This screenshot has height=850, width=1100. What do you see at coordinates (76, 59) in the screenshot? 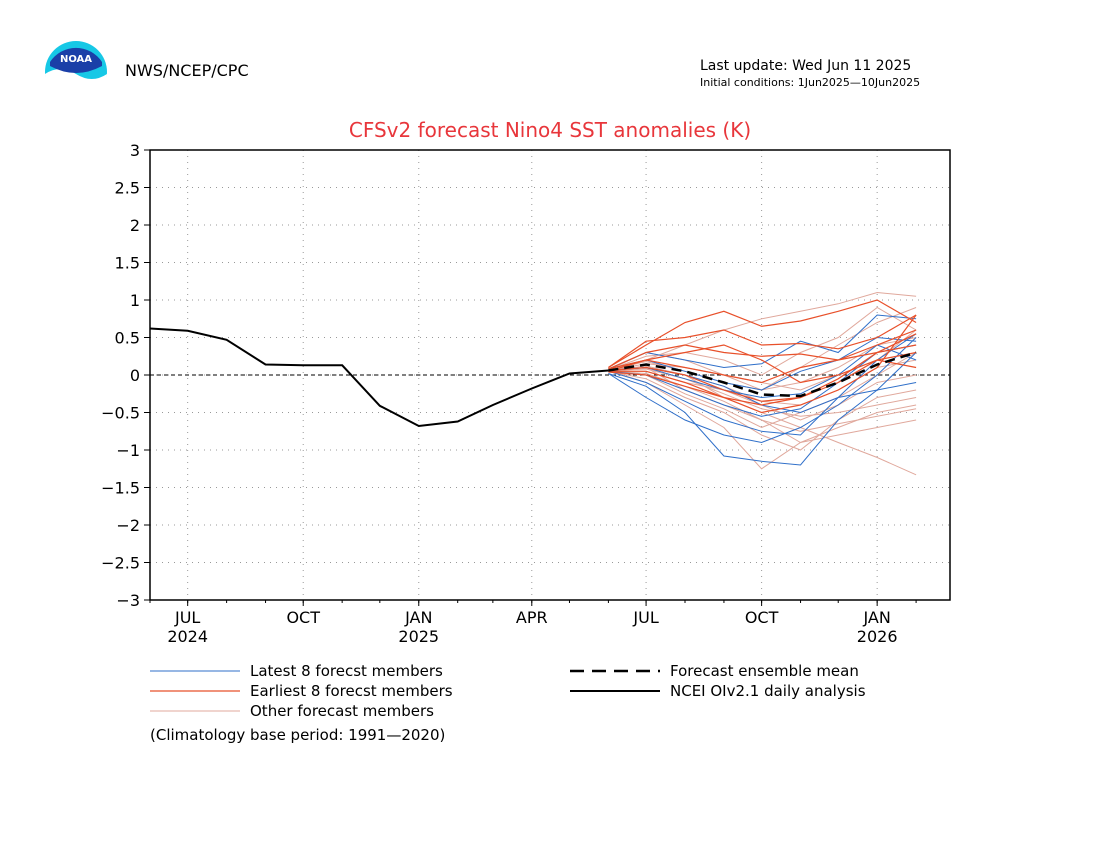
I see `logo-text: NOAA` at bounding box center [76, 59].